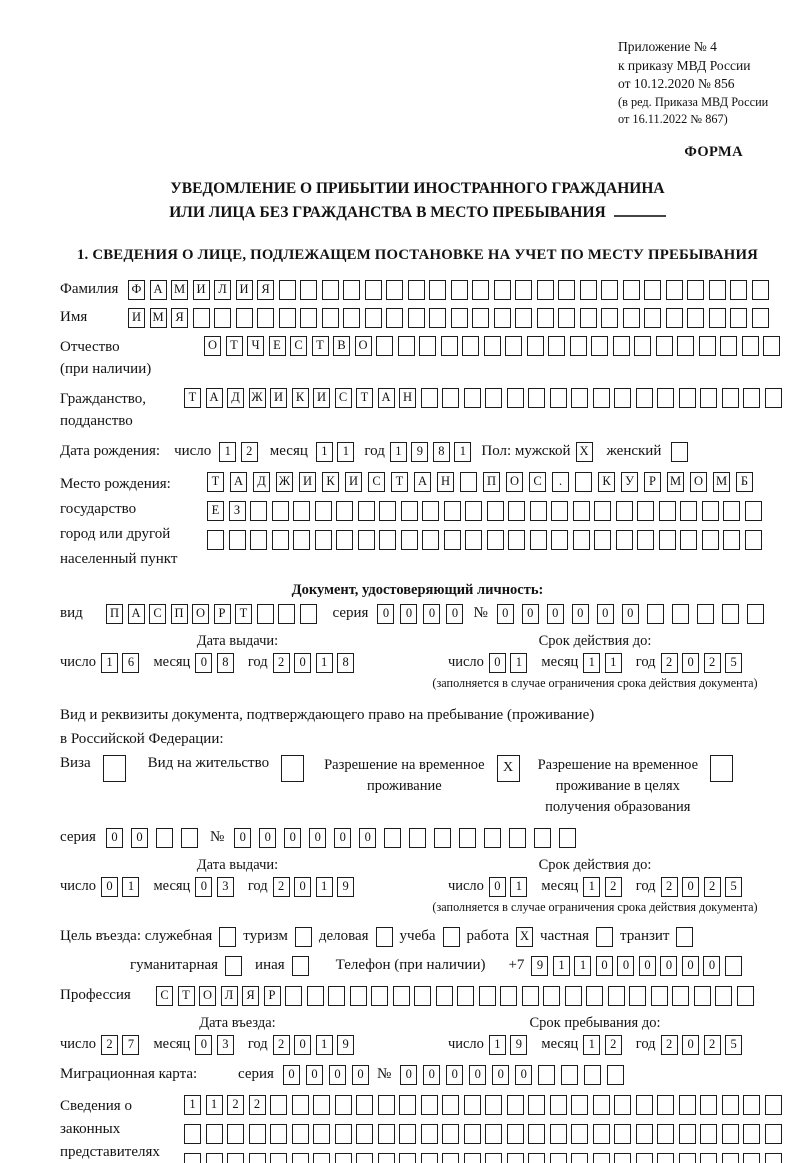  I want to click on char-cell: А, so click(214, 397).